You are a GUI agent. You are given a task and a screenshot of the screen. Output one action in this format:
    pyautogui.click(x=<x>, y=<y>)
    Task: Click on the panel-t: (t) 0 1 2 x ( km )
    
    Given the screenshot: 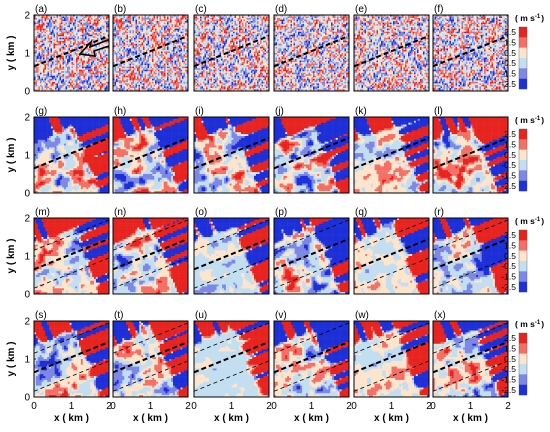 What is the action you would take?
    pyautogui.click(x=150, y=367)
    